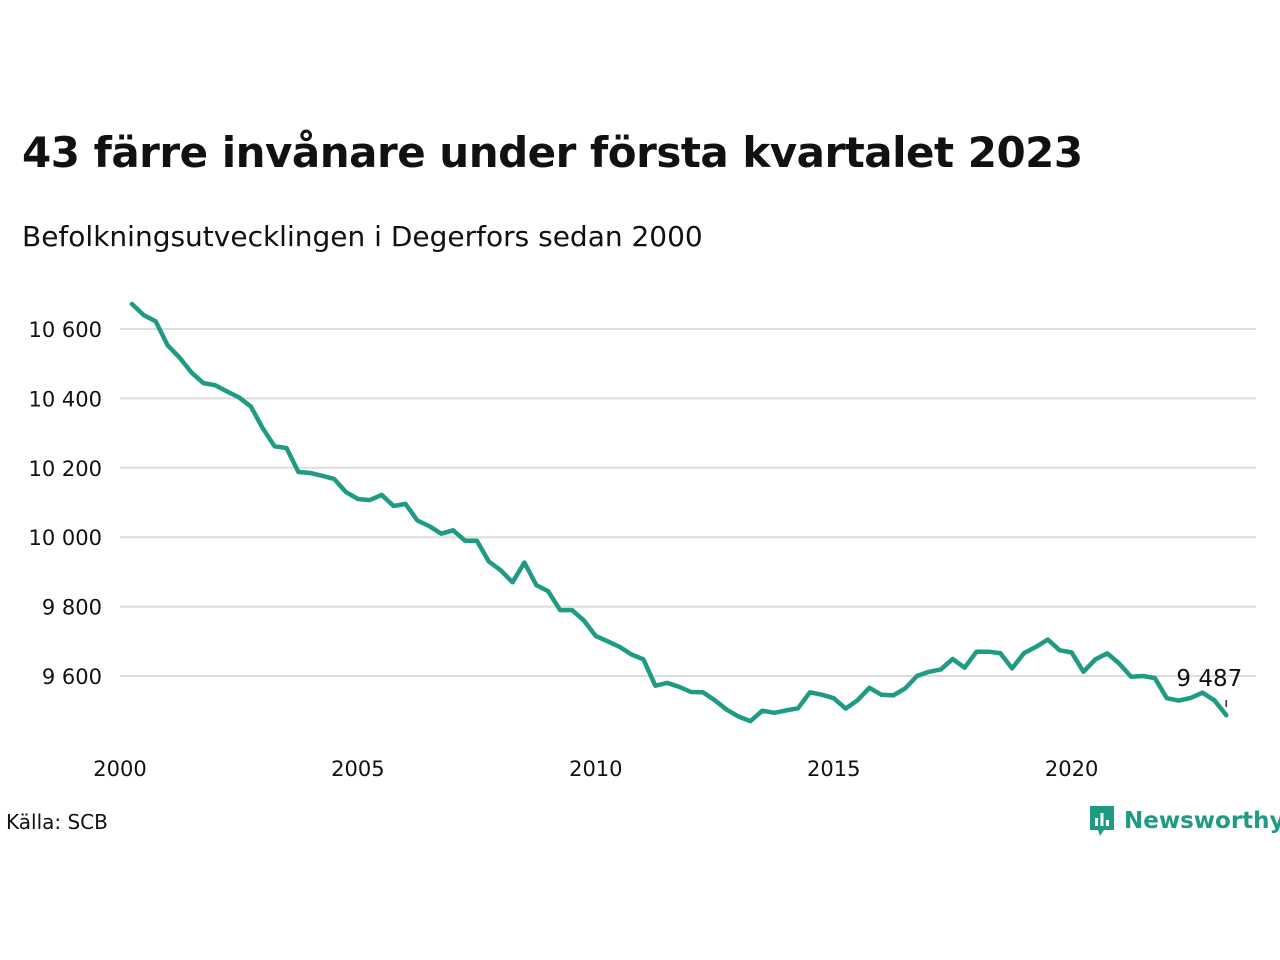 The width and height of the screenshot is (1280, 960). Describe the element at coordinates (1102, 821) in the screenshot. I see `newsworthy-logo-icon` at that location.